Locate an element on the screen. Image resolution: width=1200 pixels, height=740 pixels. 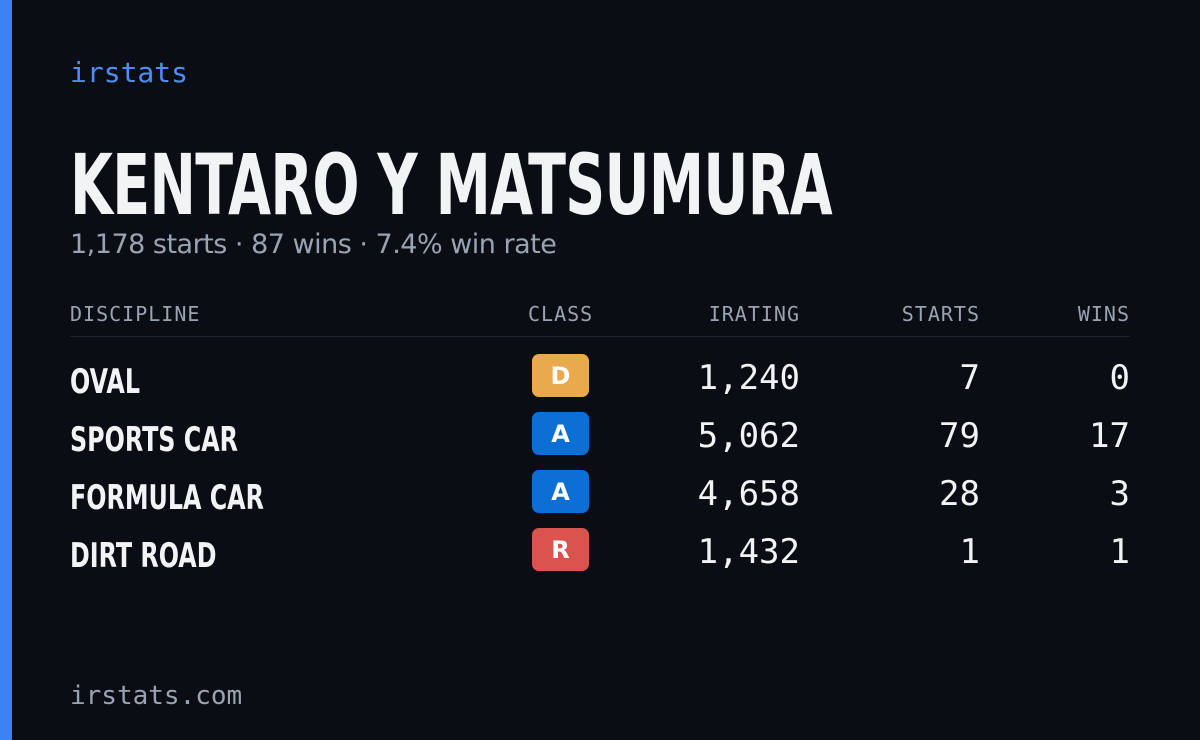
irating: 5,062 is located at coordinates (748, 436).